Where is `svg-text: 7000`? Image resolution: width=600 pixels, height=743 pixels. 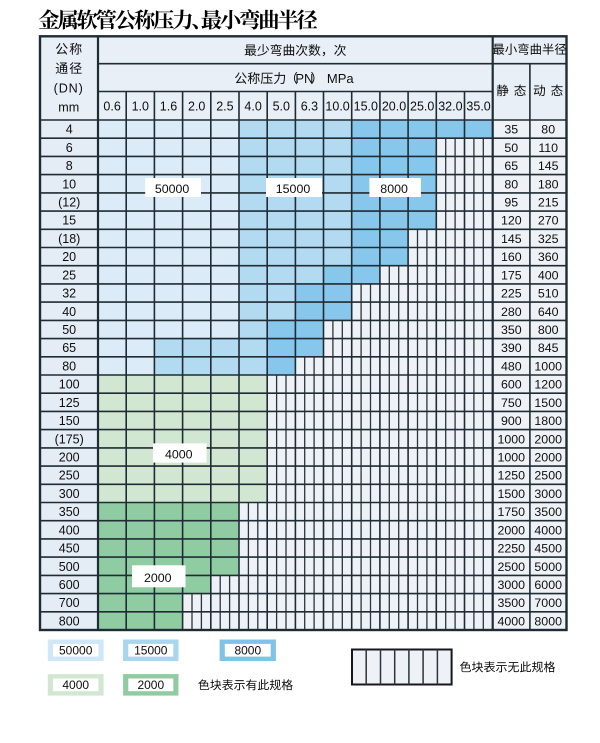 svg-text: 7000 is located at coordinates (548, 603).